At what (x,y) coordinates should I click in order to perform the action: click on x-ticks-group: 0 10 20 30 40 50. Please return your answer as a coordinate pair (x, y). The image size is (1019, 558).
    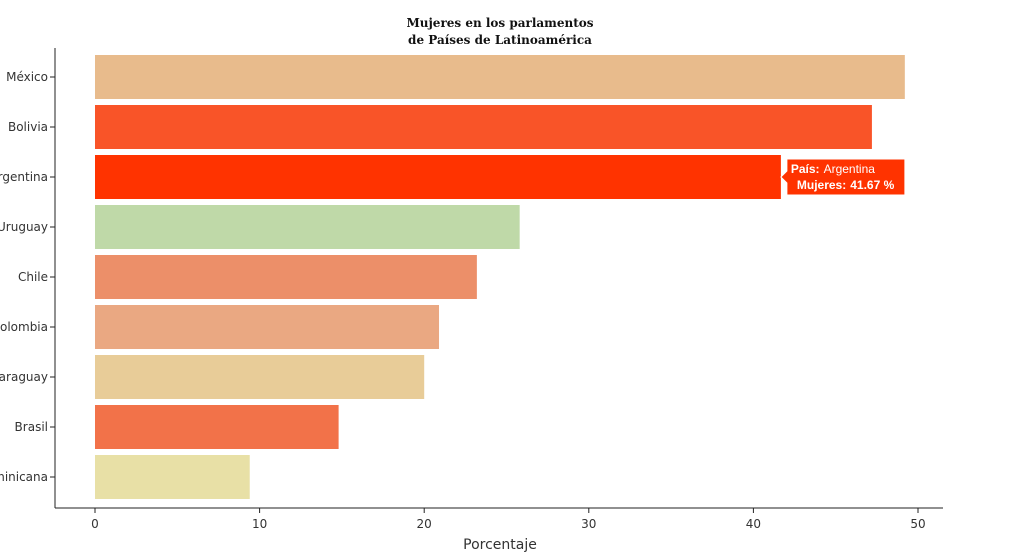
    Looking at the image, I should click on (508, 519).